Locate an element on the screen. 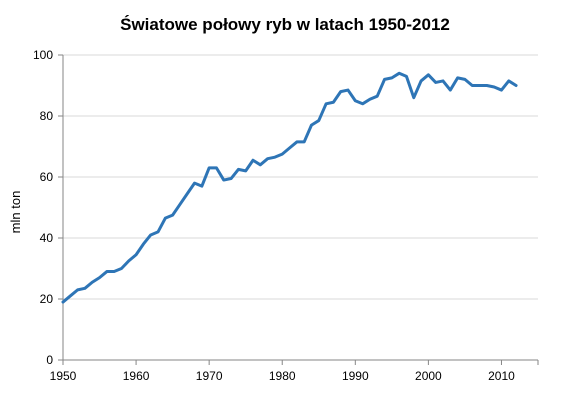 This screenshot has width=570, height=408. x-tick-label: 2000 is located at coordinates (428, 376).